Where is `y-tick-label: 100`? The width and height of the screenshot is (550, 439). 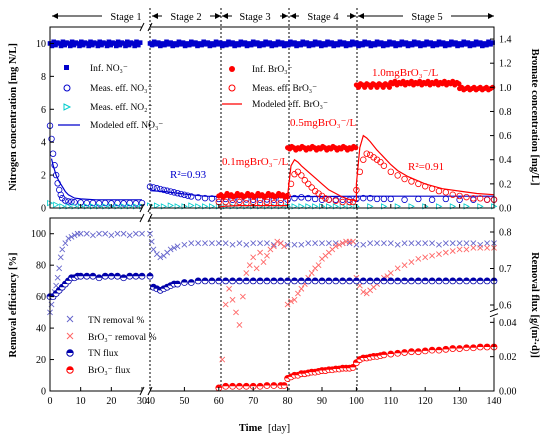
y-tick-label: 100 is located at coordinates (38, 234).